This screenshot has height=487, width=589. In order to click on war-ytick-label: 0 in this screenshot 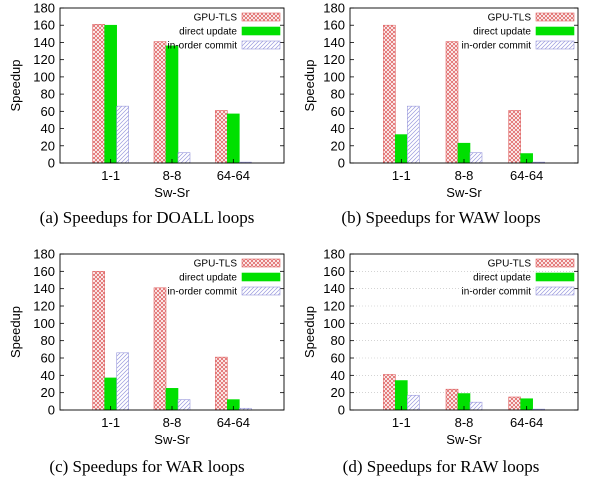, I will do `click(51, 410)`.